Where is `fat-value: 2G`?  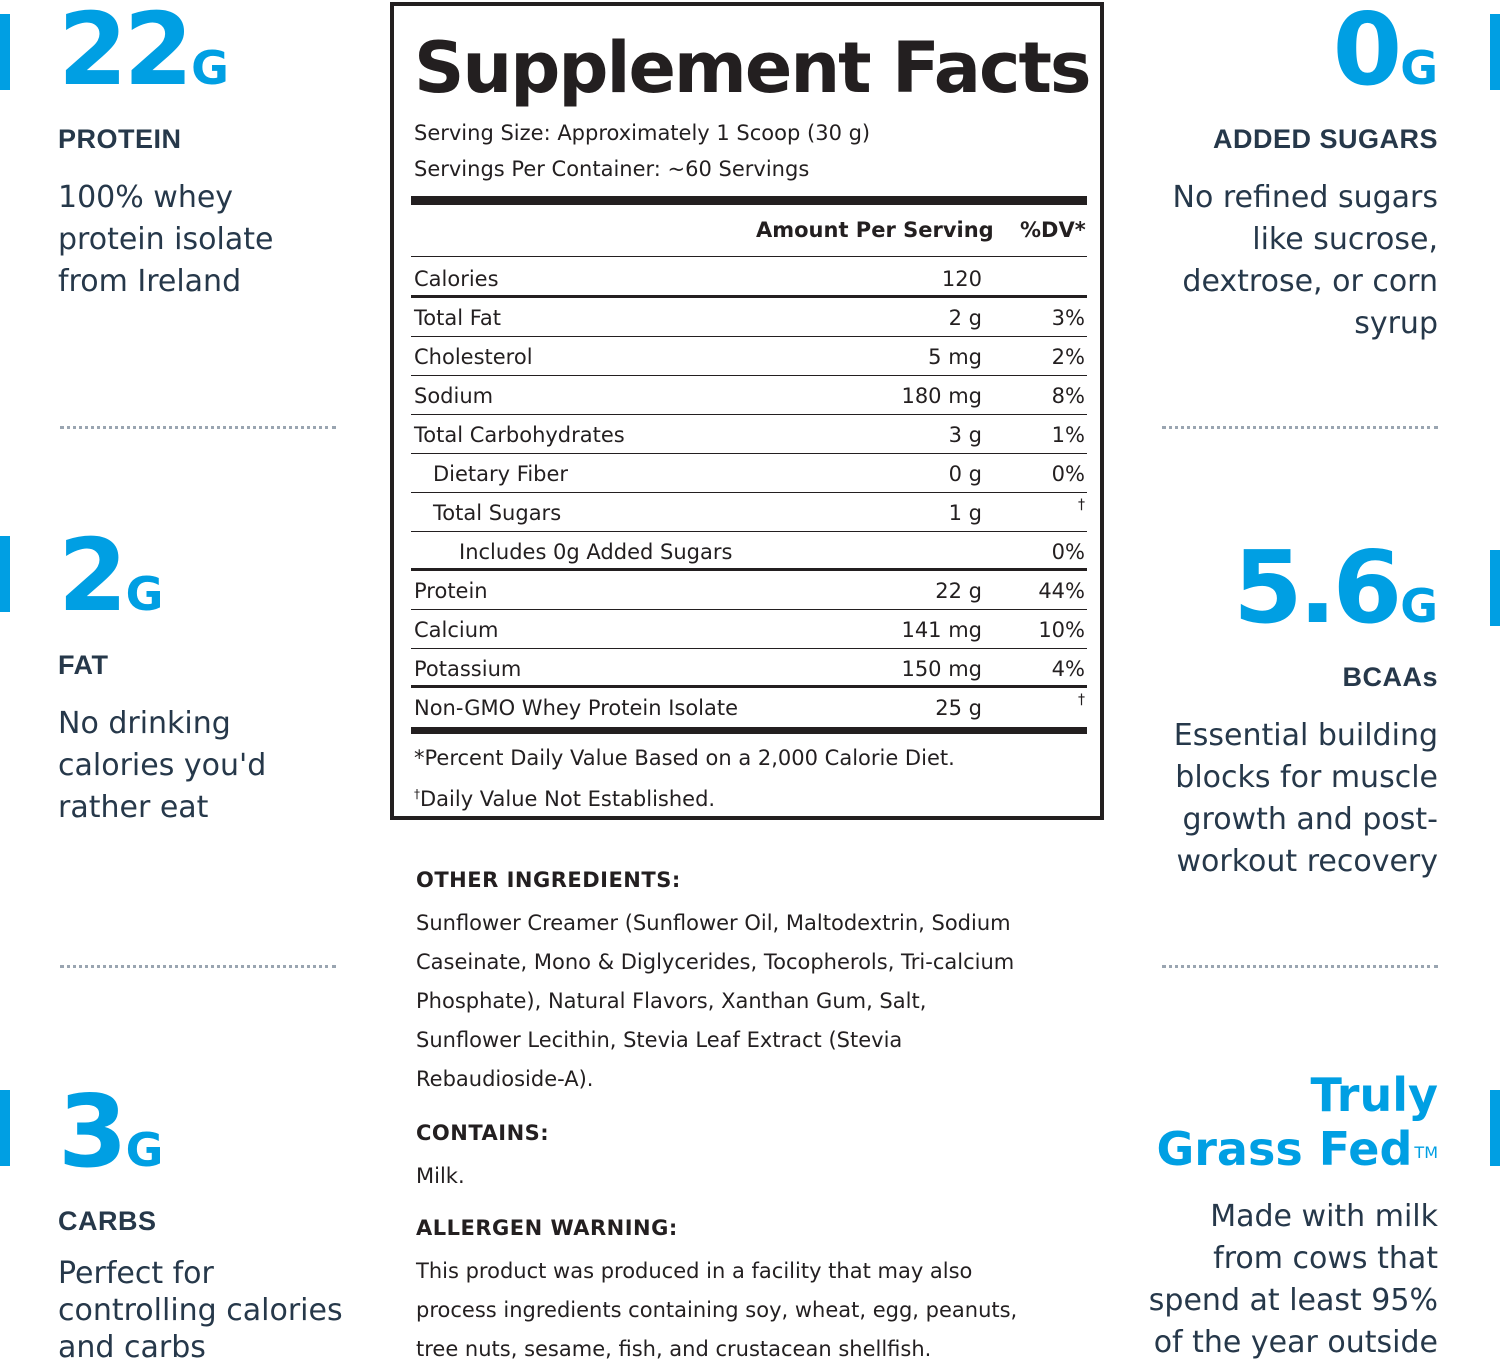
fat-value: 2G is located at coordinates (111, 575).